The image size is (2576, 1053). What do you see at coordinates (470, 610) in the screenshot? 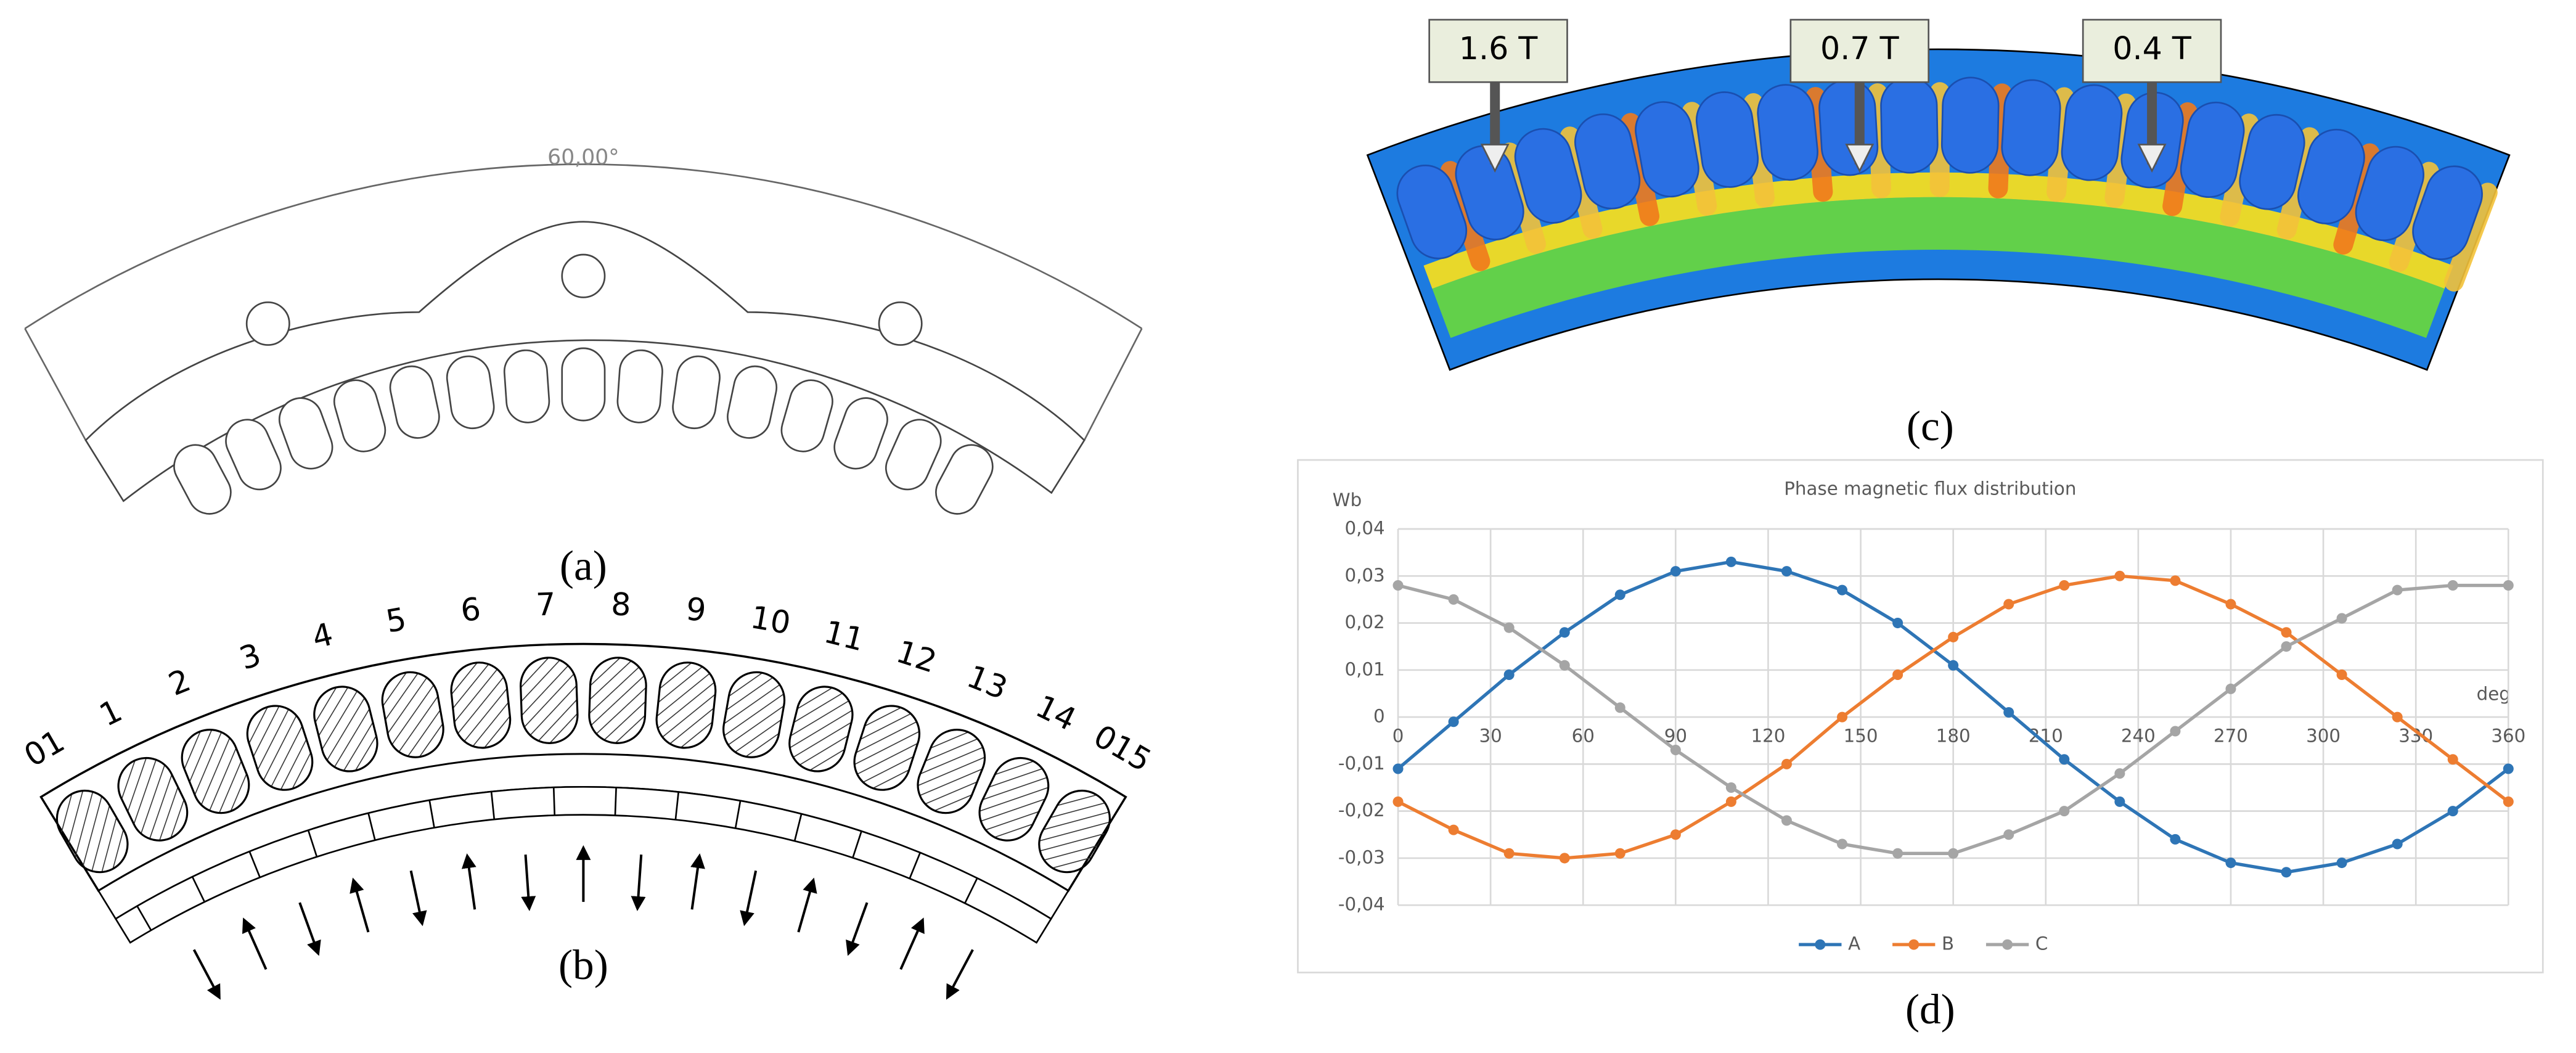
I see `slot-number: 6` at bounding box center [470, 610].